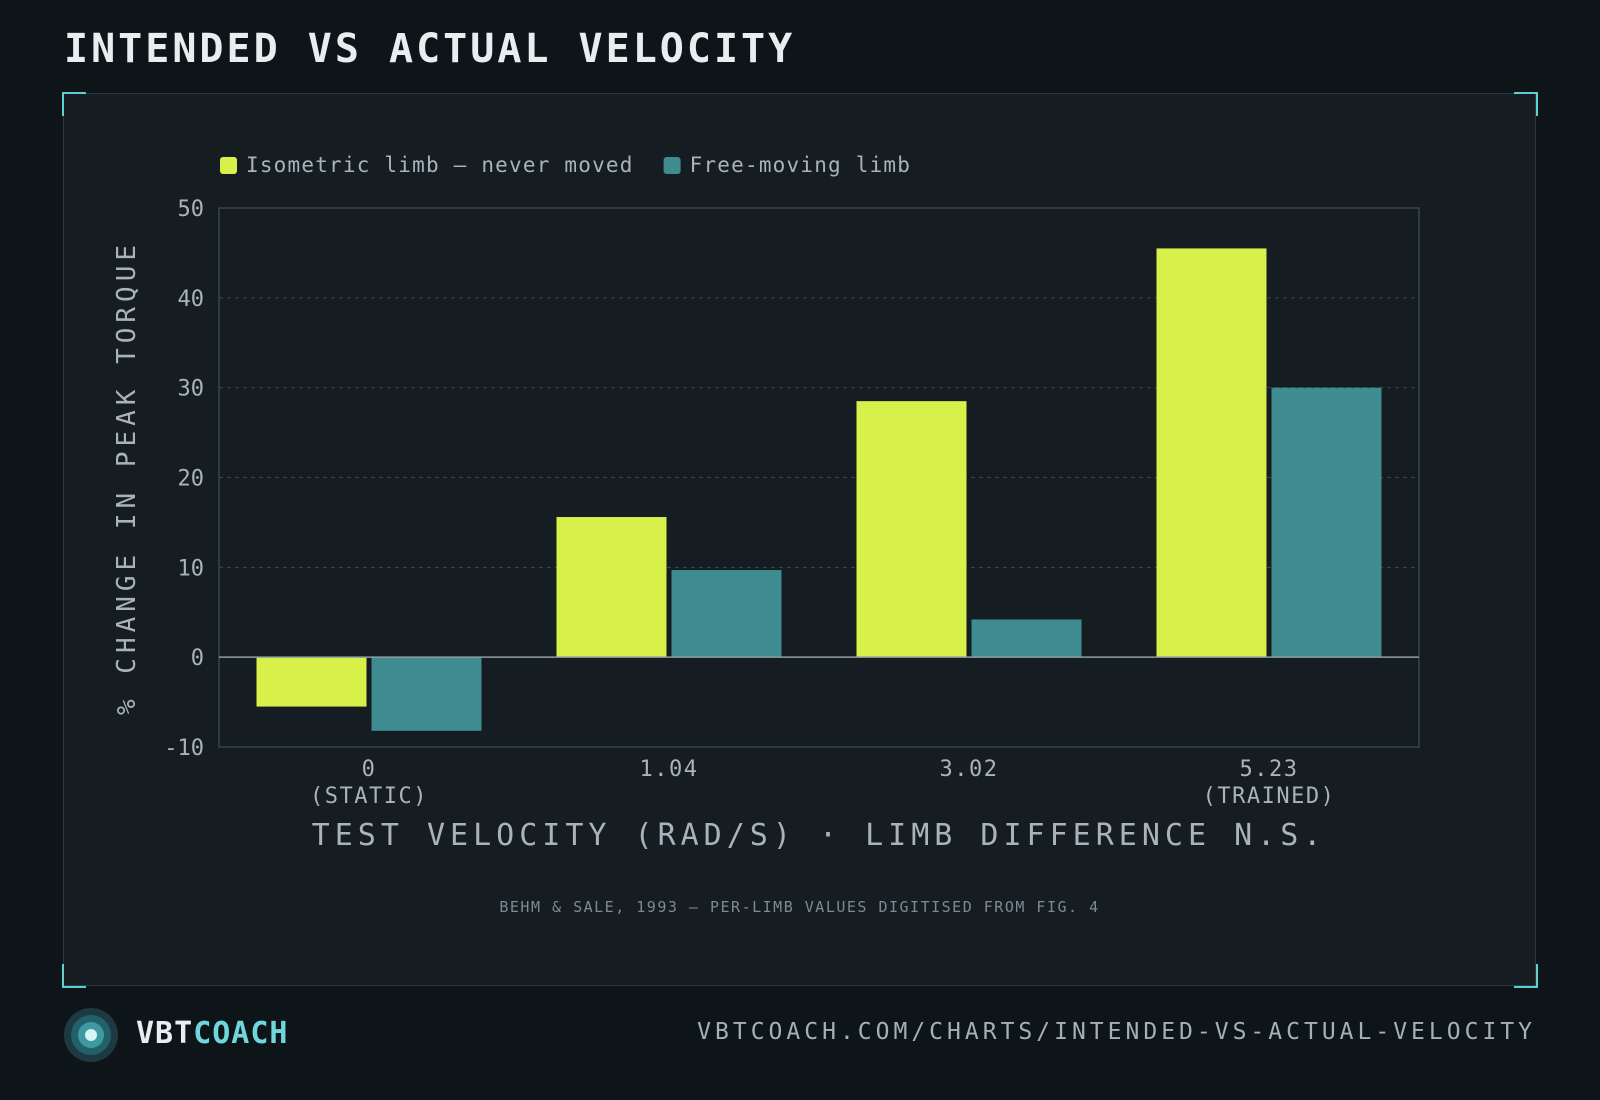 This screenshot has height=1100, width=1600. What do you see at coordinates (191, 389) in the screenshot?
I see `y-tick-label: 30` at bounding box center [191, 389].